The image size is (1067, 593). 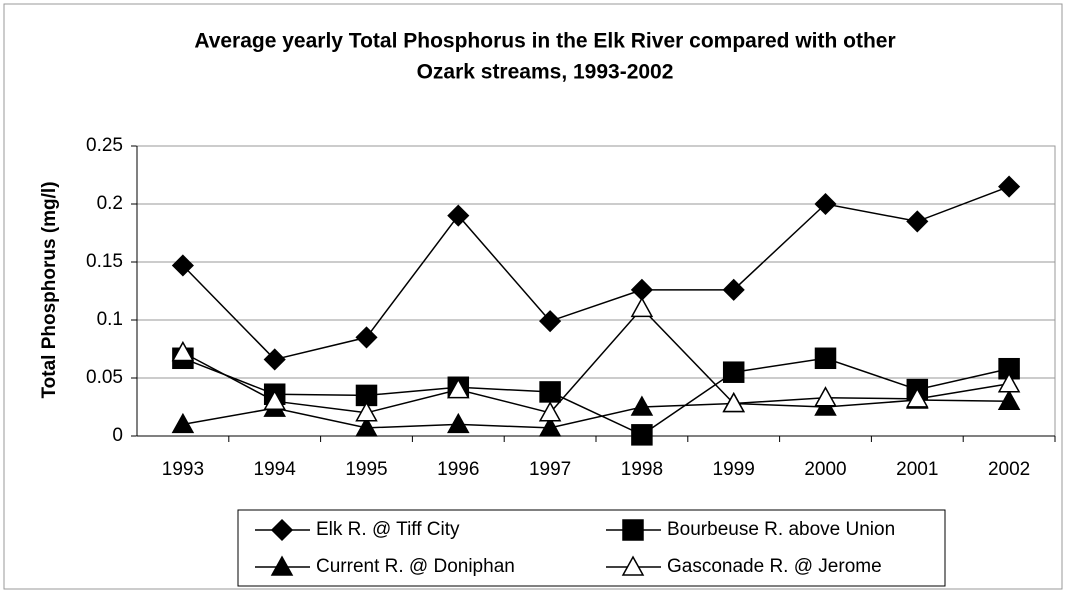 I want to click on x-tick-label: 1997, so click(x=550, y=469).